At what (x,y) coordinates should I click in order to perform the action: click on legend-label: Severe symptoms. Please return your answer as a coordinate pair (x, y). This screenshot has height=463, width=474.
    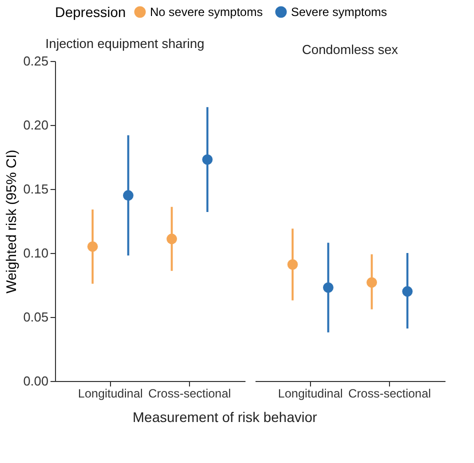
    Looking at the image, I should click on (339, 12).